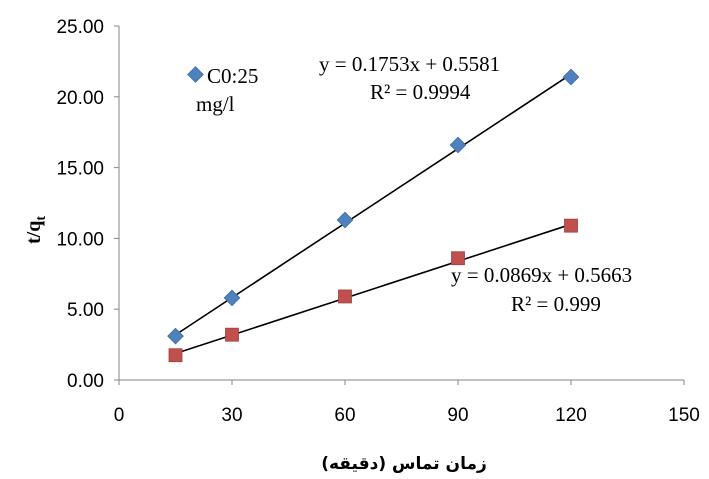 The width and height of the screenshot is (709, 479). Describe the element at coordinates (41, 218) in the screenshot. I see `y-axis-title-subscript: t` at that location.